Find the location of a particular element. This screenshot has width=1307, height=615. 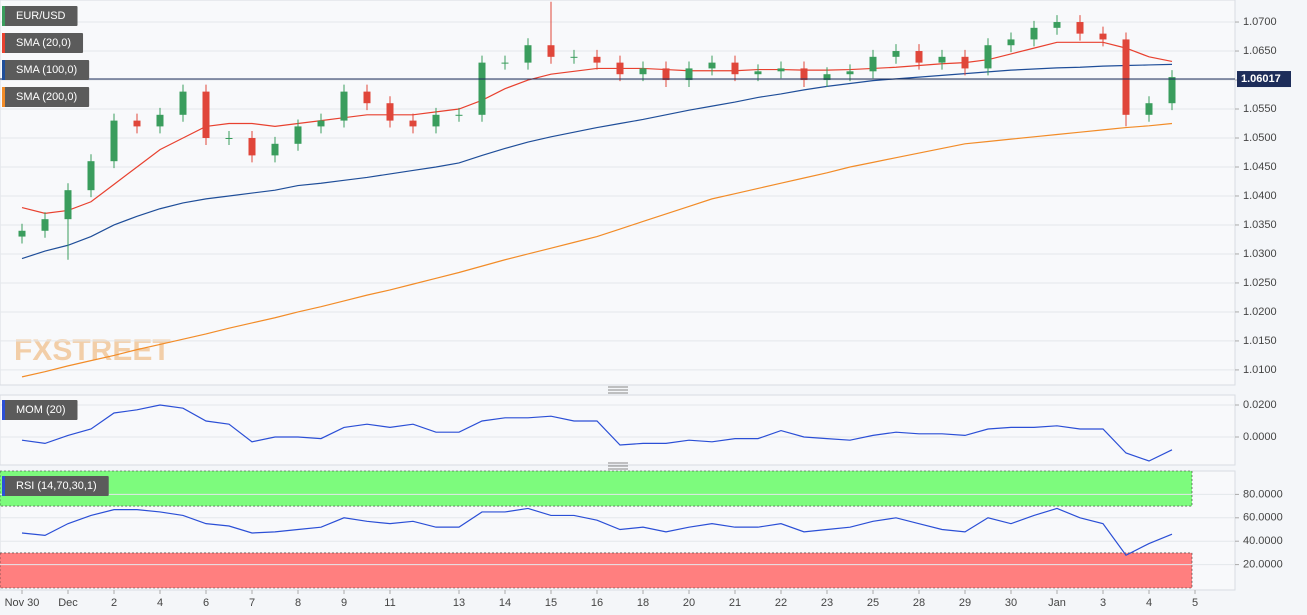

legend-label: SMA (200,0) is located at coordinates (46, 97).